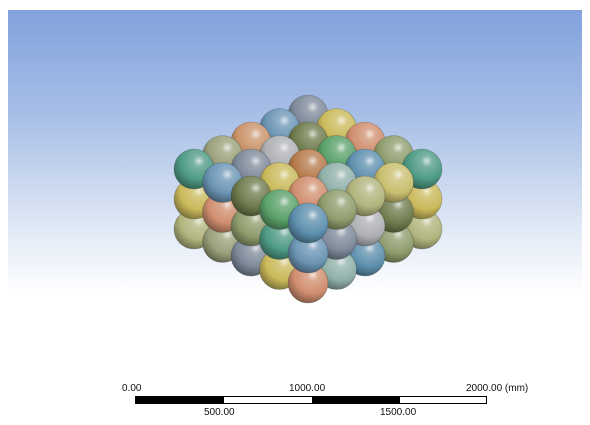  What do you see at coordinates (132, 388) in the screenshot?
I see `scale-label-0: 0.00` at bounding box center [132, 388].